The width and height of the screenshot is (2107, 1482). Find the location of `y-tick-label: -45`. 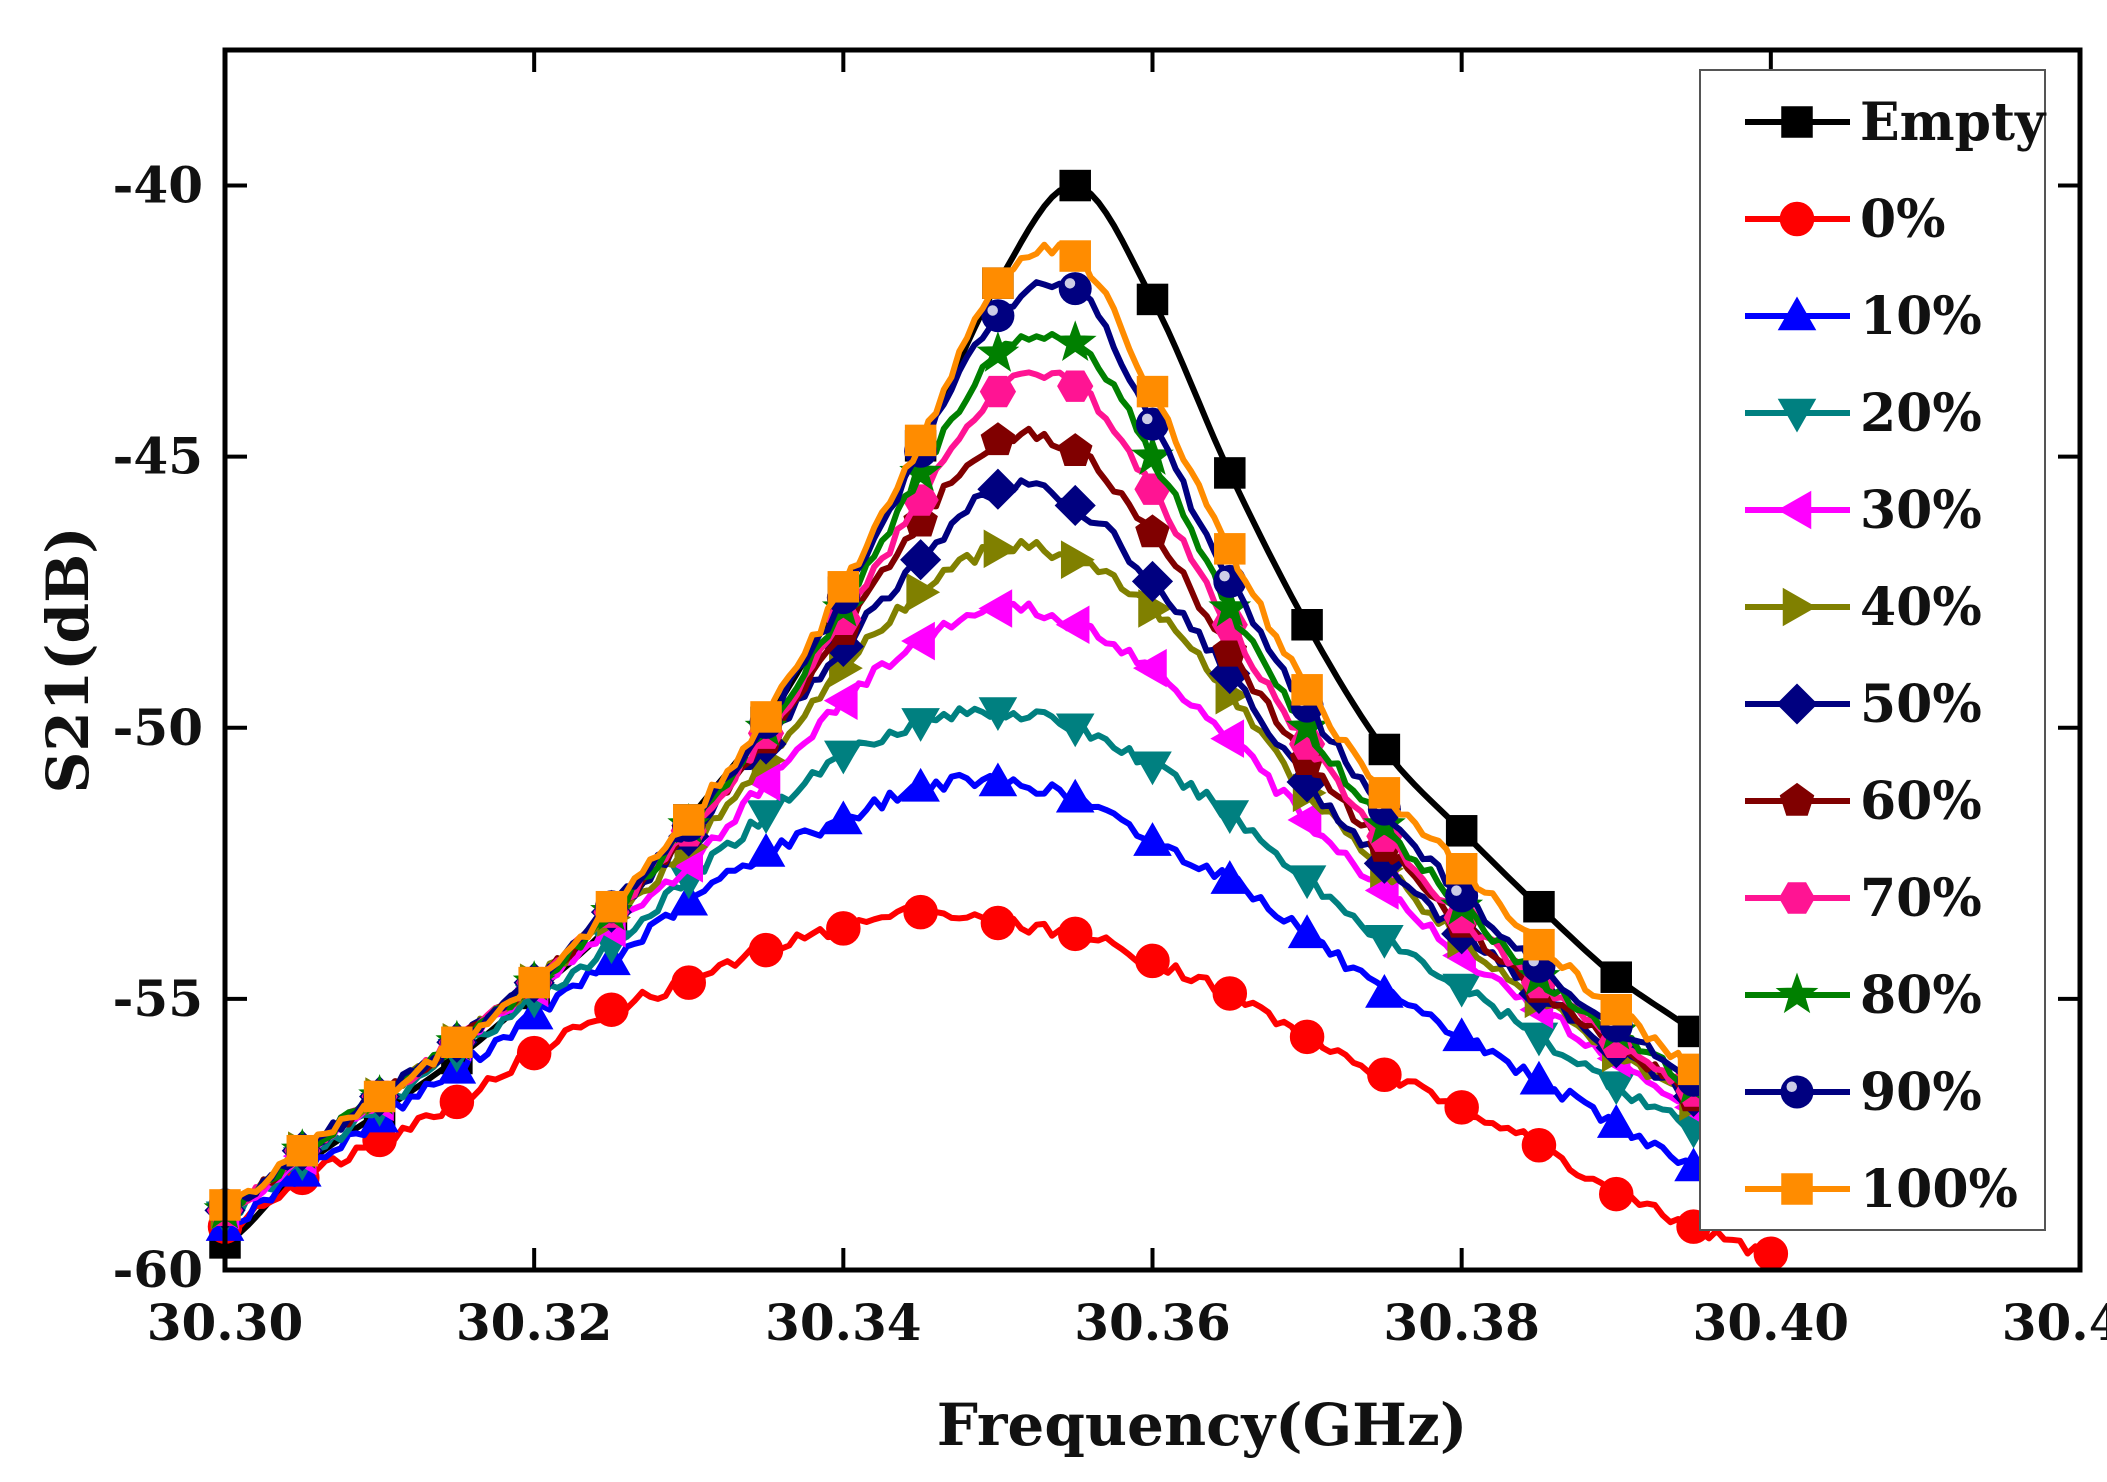

y-tick-label: -45 is located at coordinates (158, 456).